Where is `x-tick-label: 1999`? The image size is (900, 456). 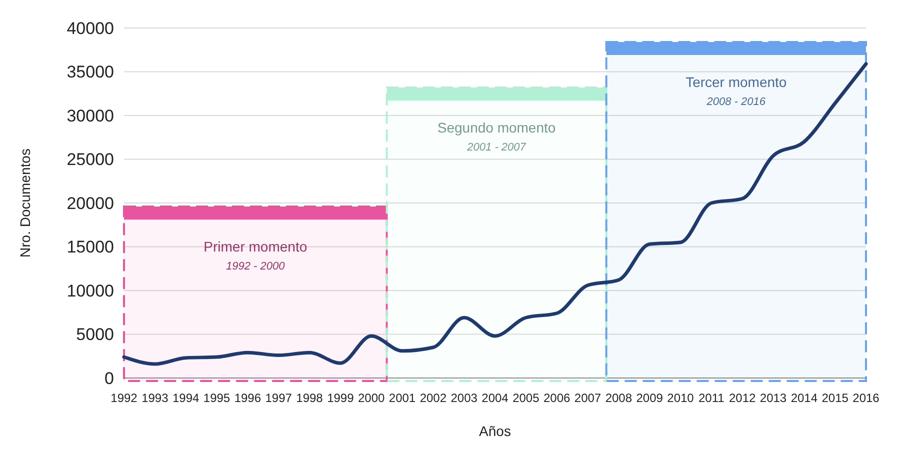 x-tick-label: 1999 is located at coordinates (340, 398).